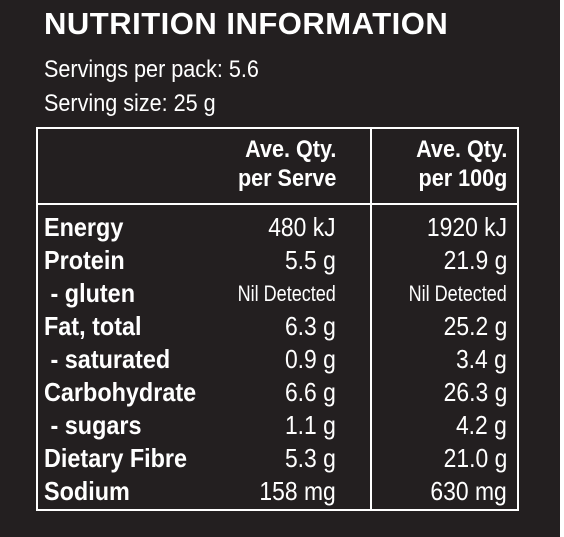 The image size is (564, 537). What do you see at coordinates (93, 326) in the screenshot?
I see `nutrient-label: Fat, total` at bounding box center [93, 326].